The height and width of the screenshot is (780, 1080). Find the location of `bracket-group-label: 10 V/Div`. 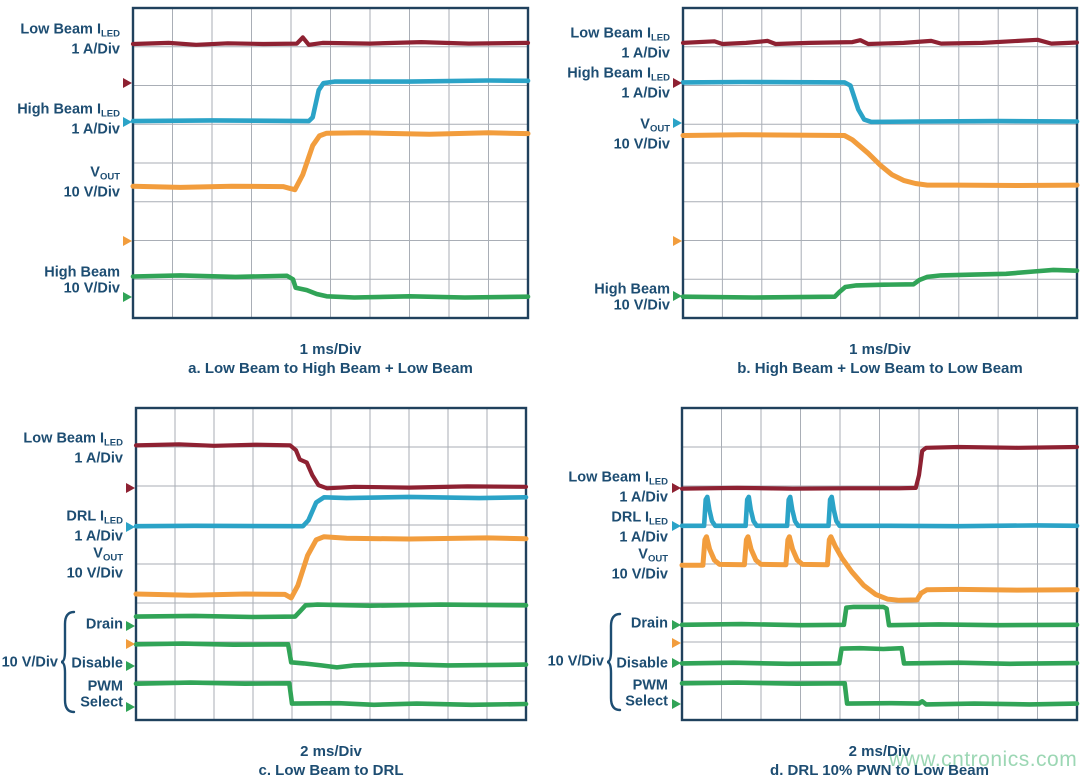

bracket-group-label: 10 V/Div is located at coordinates (29, 662).